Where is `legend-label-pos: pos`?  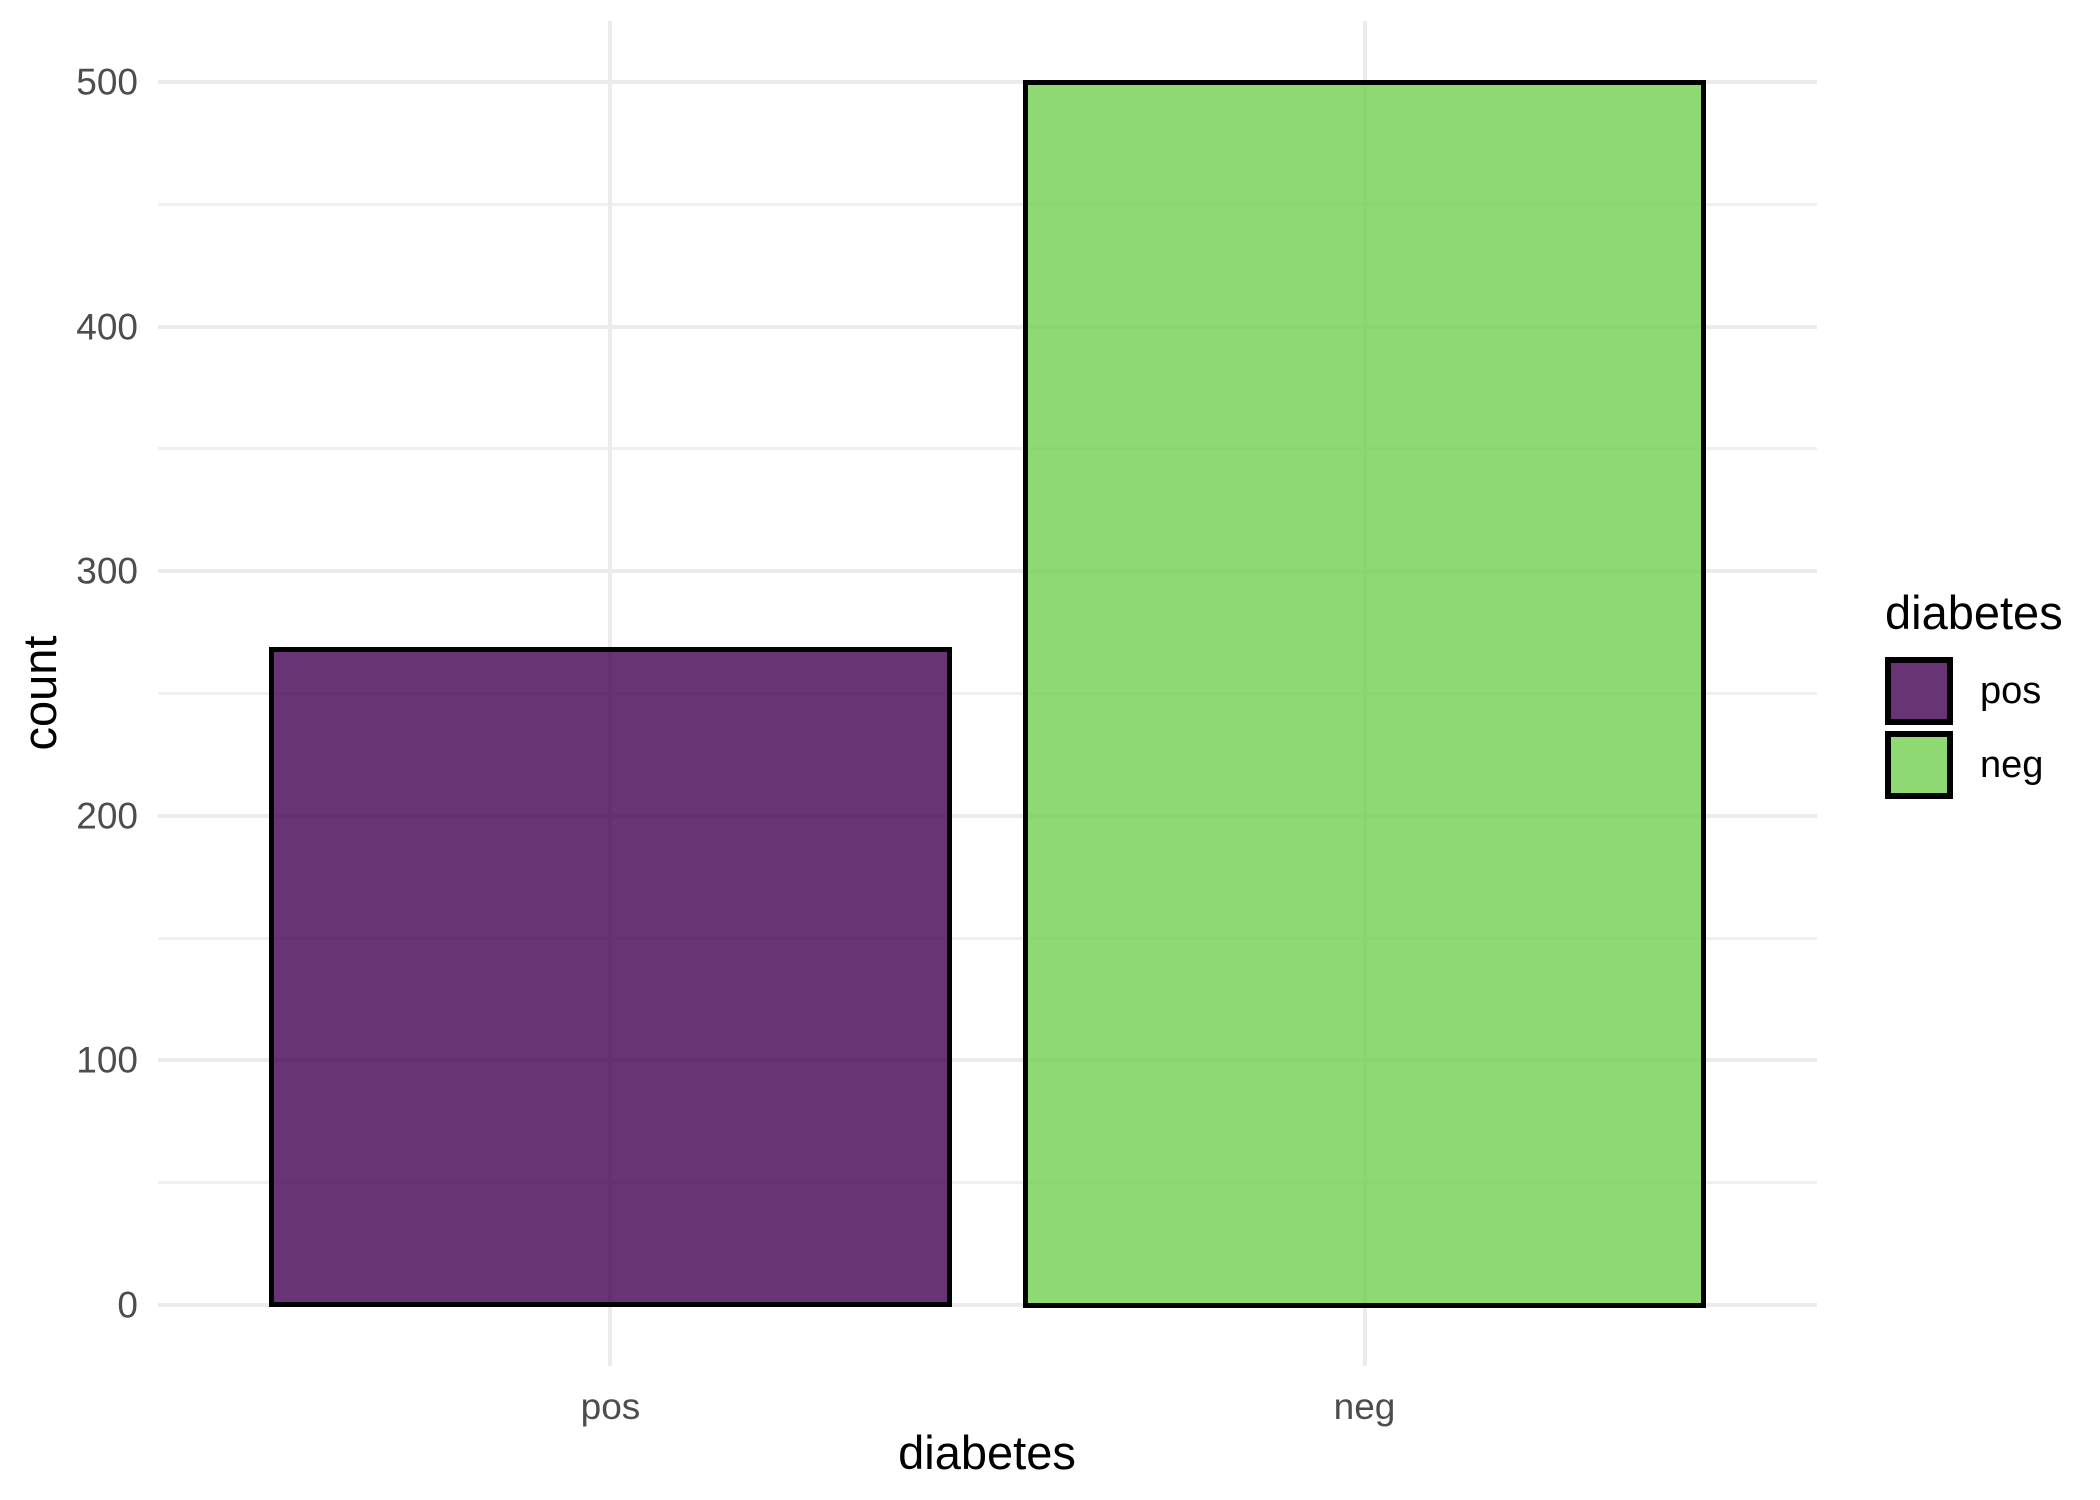
legend-label-pos: pos is located at coordinates (2011, 691).